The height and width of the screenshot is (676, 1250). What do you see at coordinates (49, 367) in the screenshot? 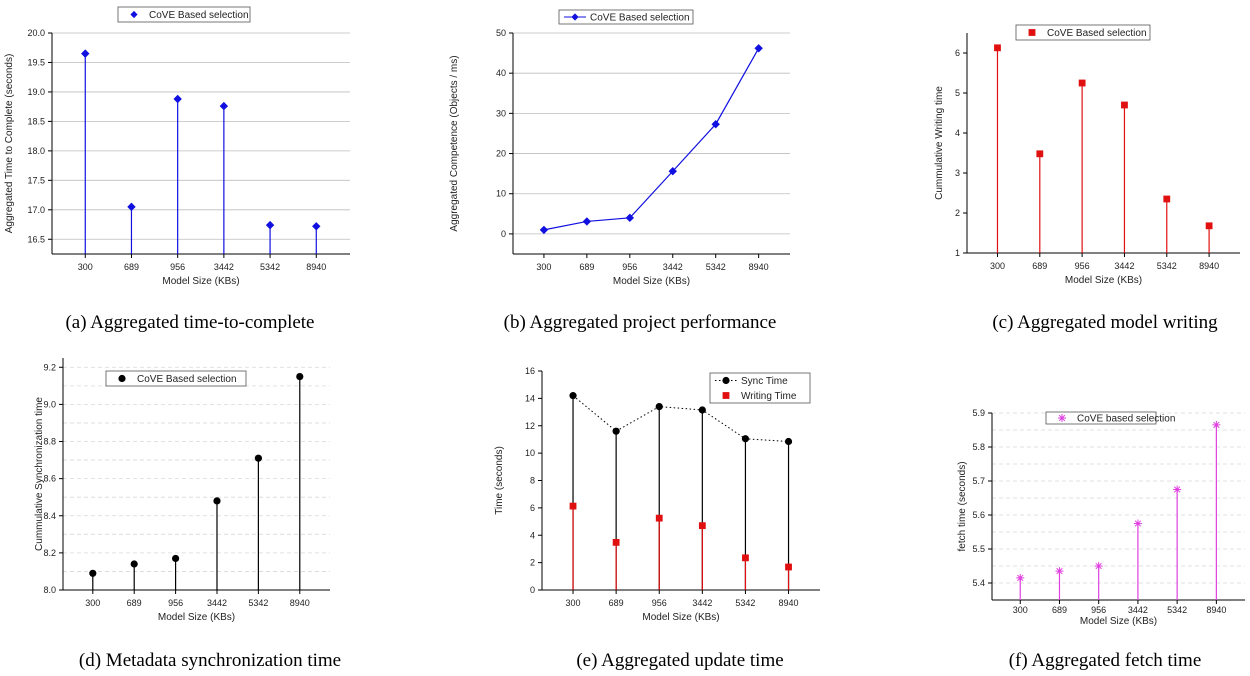
I see `y-tick-label-6: 9.2` at bounding box center [49, 367].